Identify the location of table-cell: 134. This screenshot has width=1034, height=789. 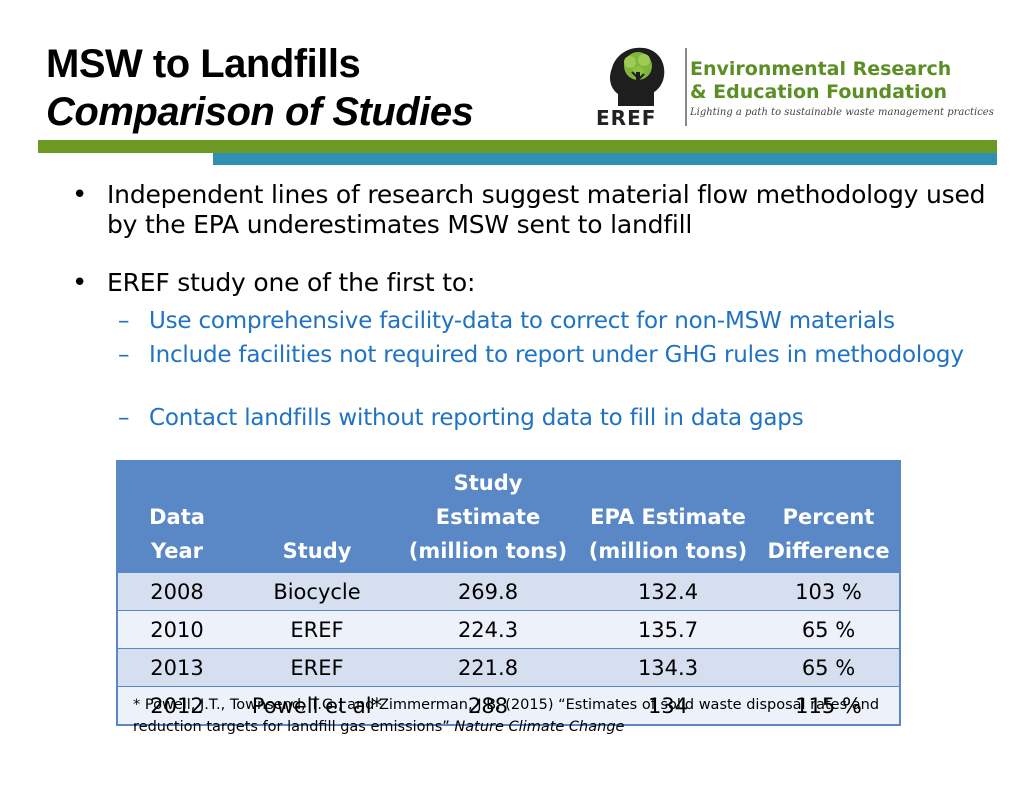
(668, 705).